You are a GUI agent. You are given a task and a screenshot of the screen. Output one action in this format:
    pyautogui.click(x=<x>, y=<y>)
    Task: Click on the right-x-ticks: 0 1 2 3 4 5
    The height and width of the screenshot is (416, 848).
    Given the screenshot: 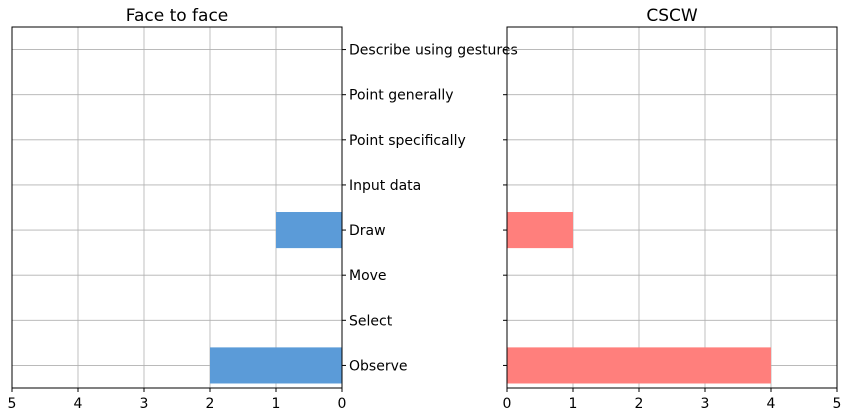 What is the action you would take?
    pyautogui.click(x=672, y=400)
    